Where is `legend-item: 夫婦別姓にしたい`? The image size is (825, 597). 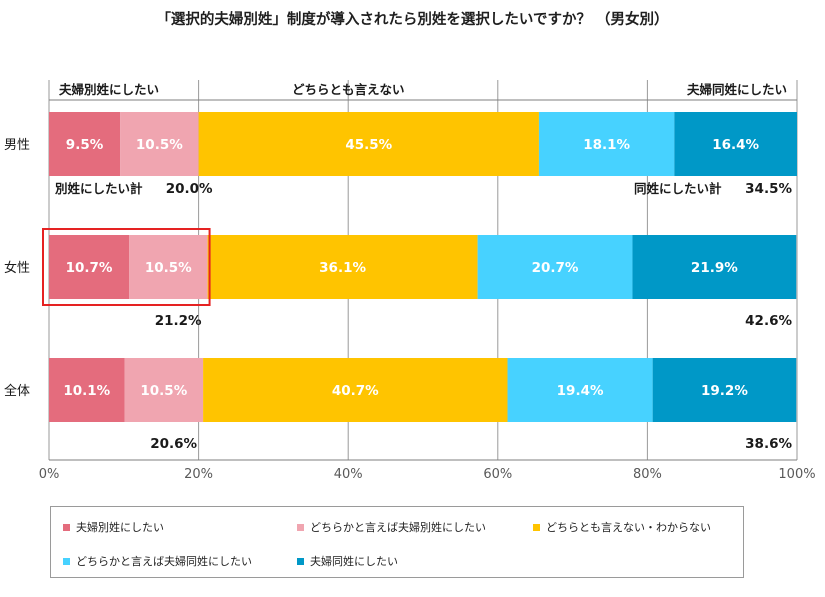 legend-item: 夫婦別姓にしたい is located at coordinates (113, 527).